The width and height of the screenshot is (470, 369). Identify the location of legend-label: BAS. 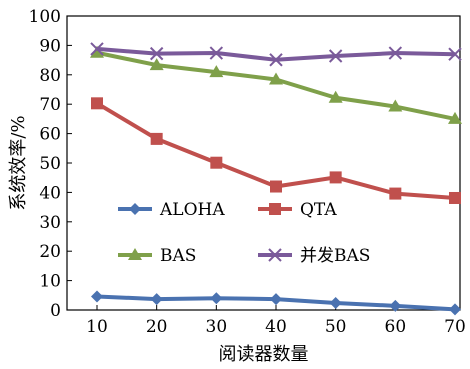
(178, 256).